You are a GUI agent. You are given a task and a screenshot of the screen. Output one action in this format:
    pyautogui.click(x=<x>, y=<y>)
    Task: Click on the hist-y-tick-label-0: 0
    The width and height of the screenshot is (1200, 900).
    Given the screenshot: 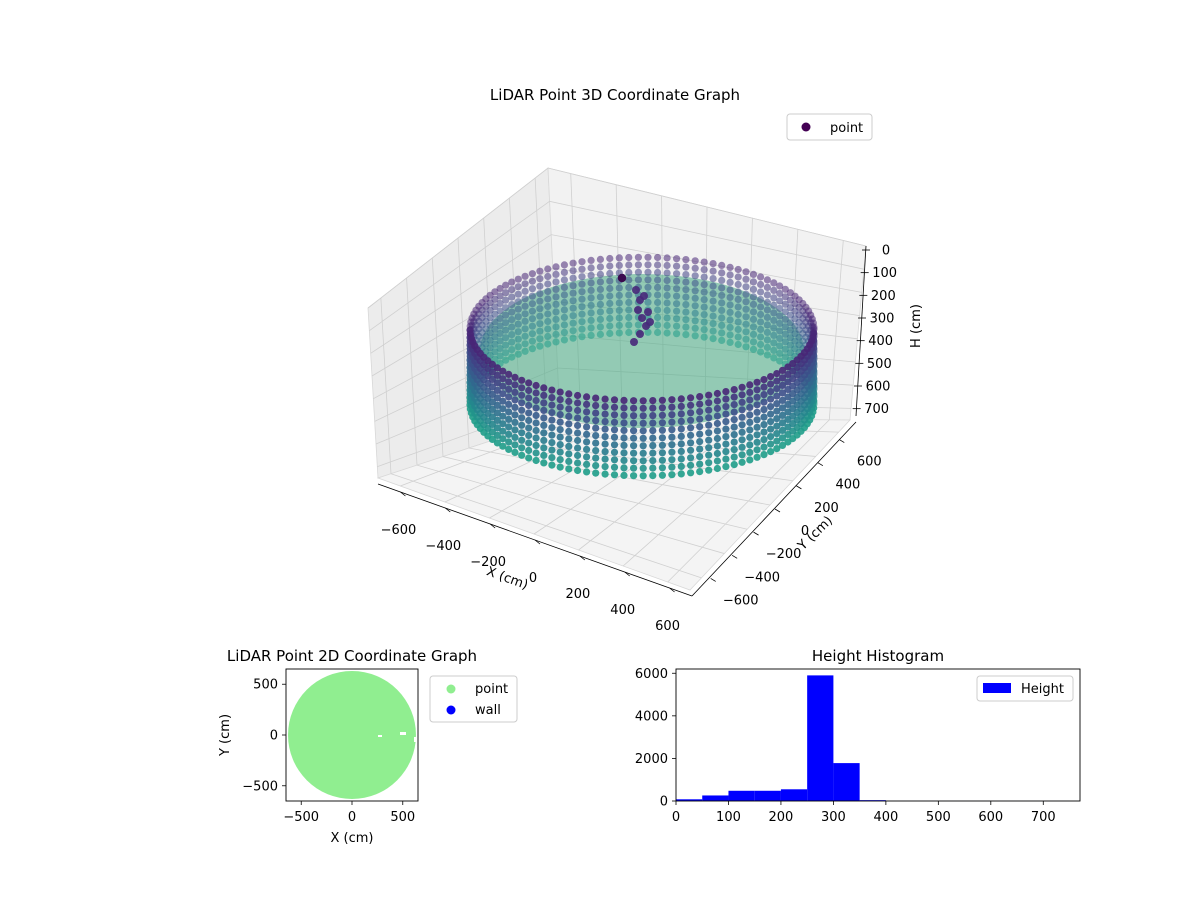 What is the action you would take?
    pyautogui.click(x=664, y=802)
    